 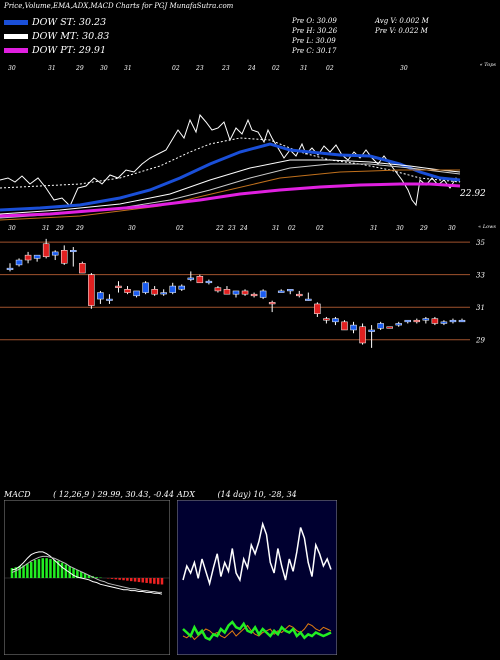 What do you see at coordinates (232, 228) in the screenshot?
I see `ema-bottom-date-labels: 30 31 29 29 30 02 22 23 24 31 02 02 31 30 29 30` at bounding box center [232, 228].